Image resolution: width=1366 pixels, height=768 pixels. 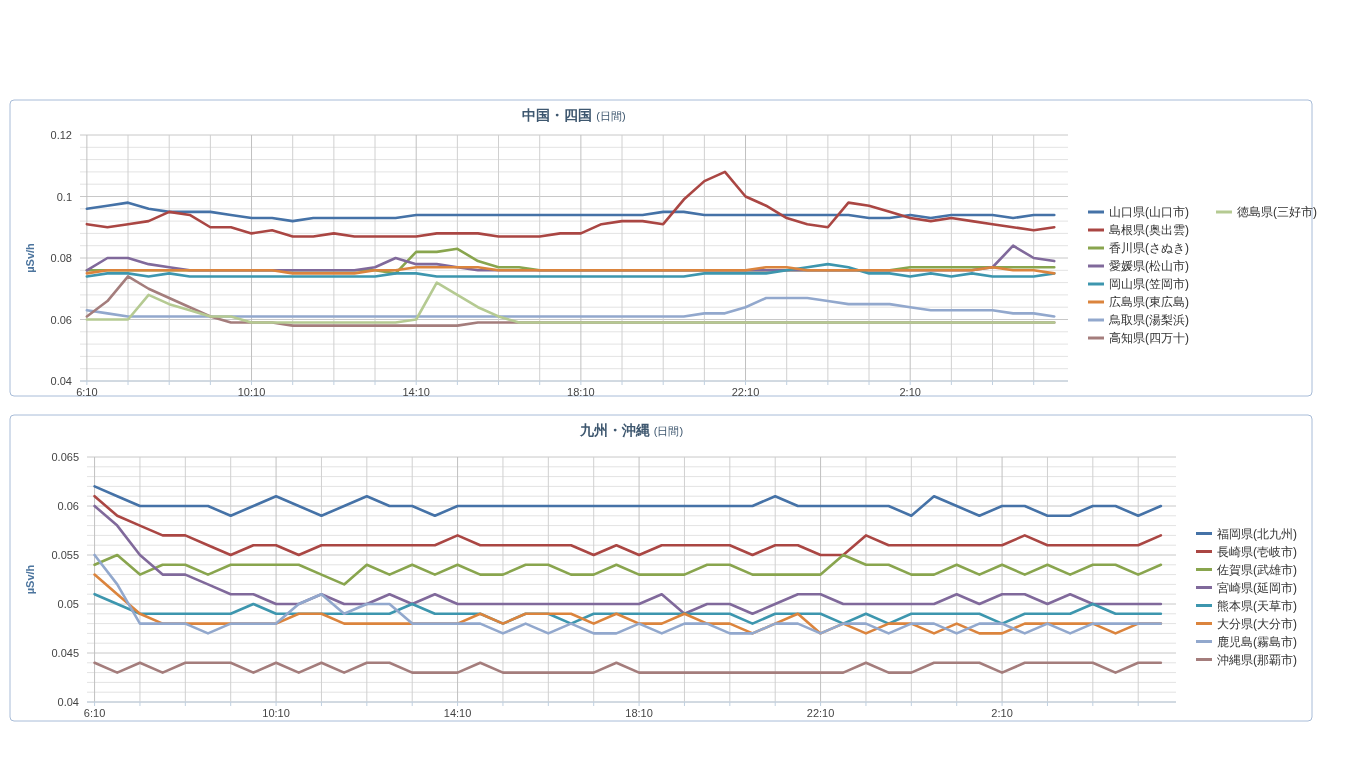 I want to click on y-tick-label: 0.1, so click(x=64, y=196).